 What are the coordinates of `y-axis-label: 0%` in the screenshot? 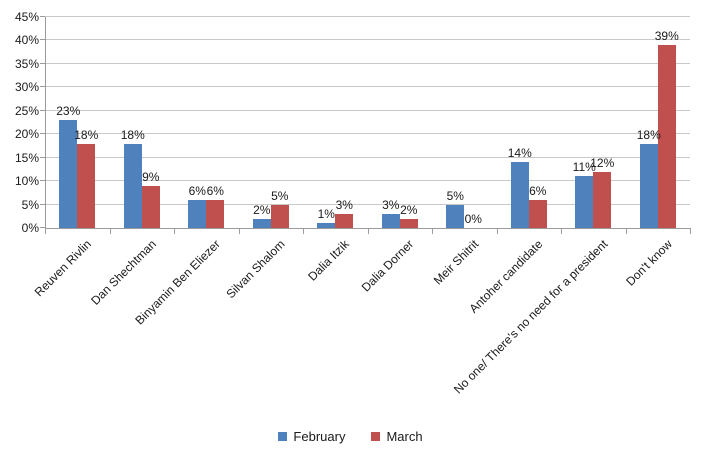 It's located at (30, 228).